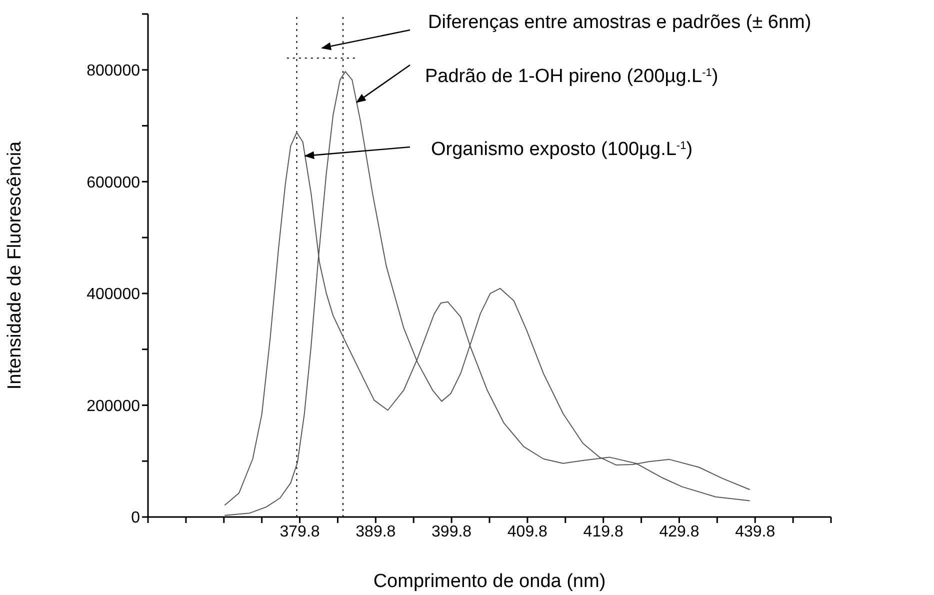 This screenshot has width=934, height=595. Describe the element at coordinates (113, 295) in the screenshot. I see `y-tick-label: 400000` at that location.